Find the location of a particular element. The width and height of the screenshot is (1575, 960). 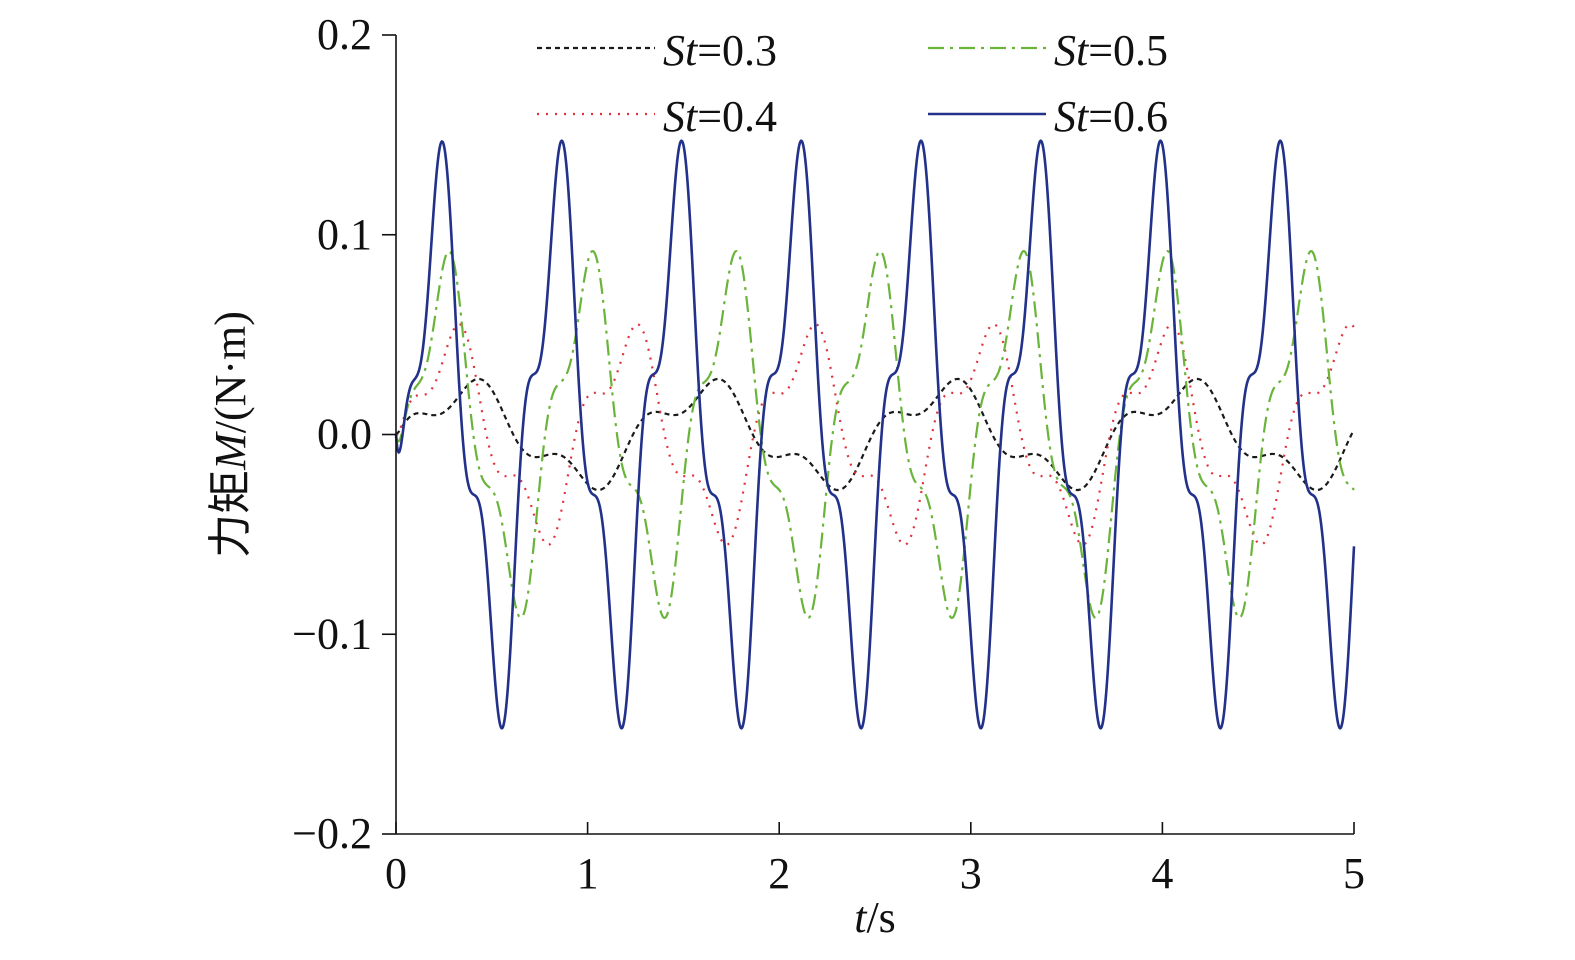

x-tick-label: 4 is located at coordinates (1162, 873).